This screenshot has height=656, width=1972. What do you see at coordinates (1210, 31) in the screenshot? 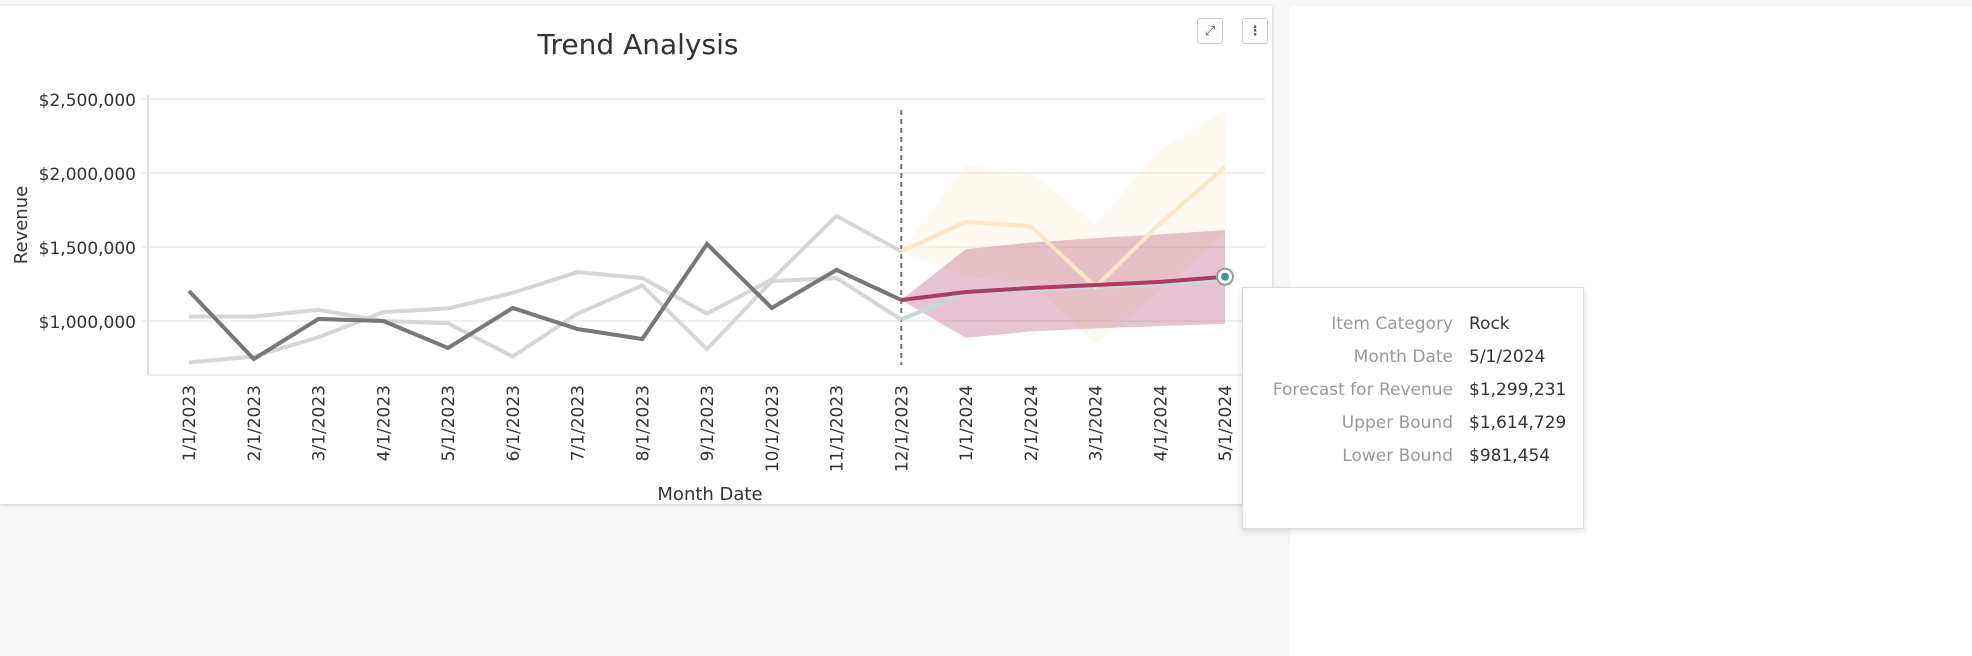
I see `expand-icon: ⤢` at bounding box center [1210, 31].